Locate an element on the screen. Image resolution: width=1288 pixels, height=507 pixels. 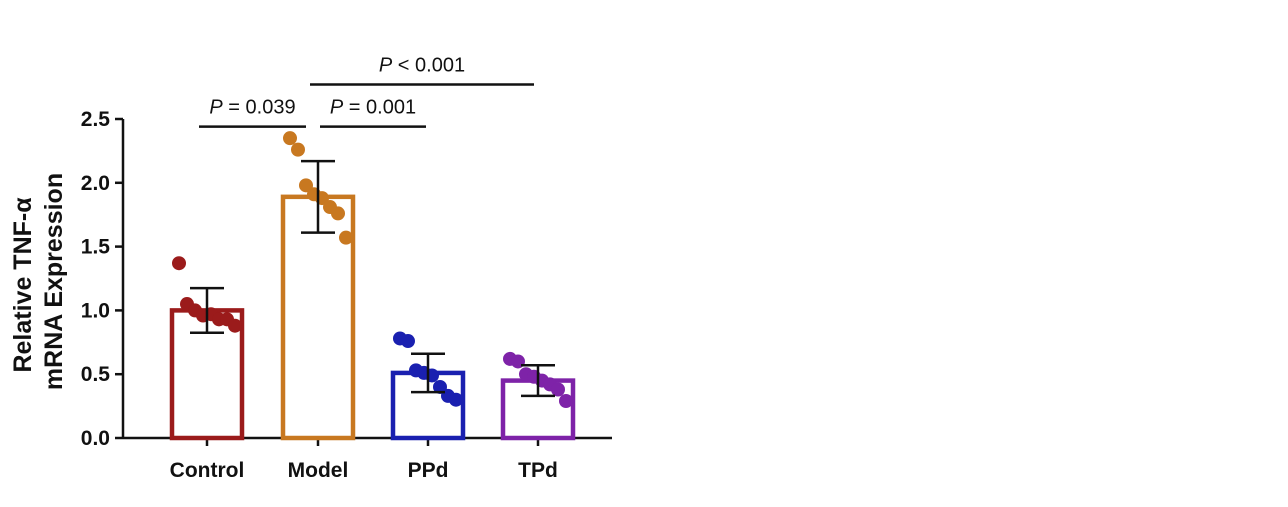
x-tick-label: Control is located at coordinates (207, 470).